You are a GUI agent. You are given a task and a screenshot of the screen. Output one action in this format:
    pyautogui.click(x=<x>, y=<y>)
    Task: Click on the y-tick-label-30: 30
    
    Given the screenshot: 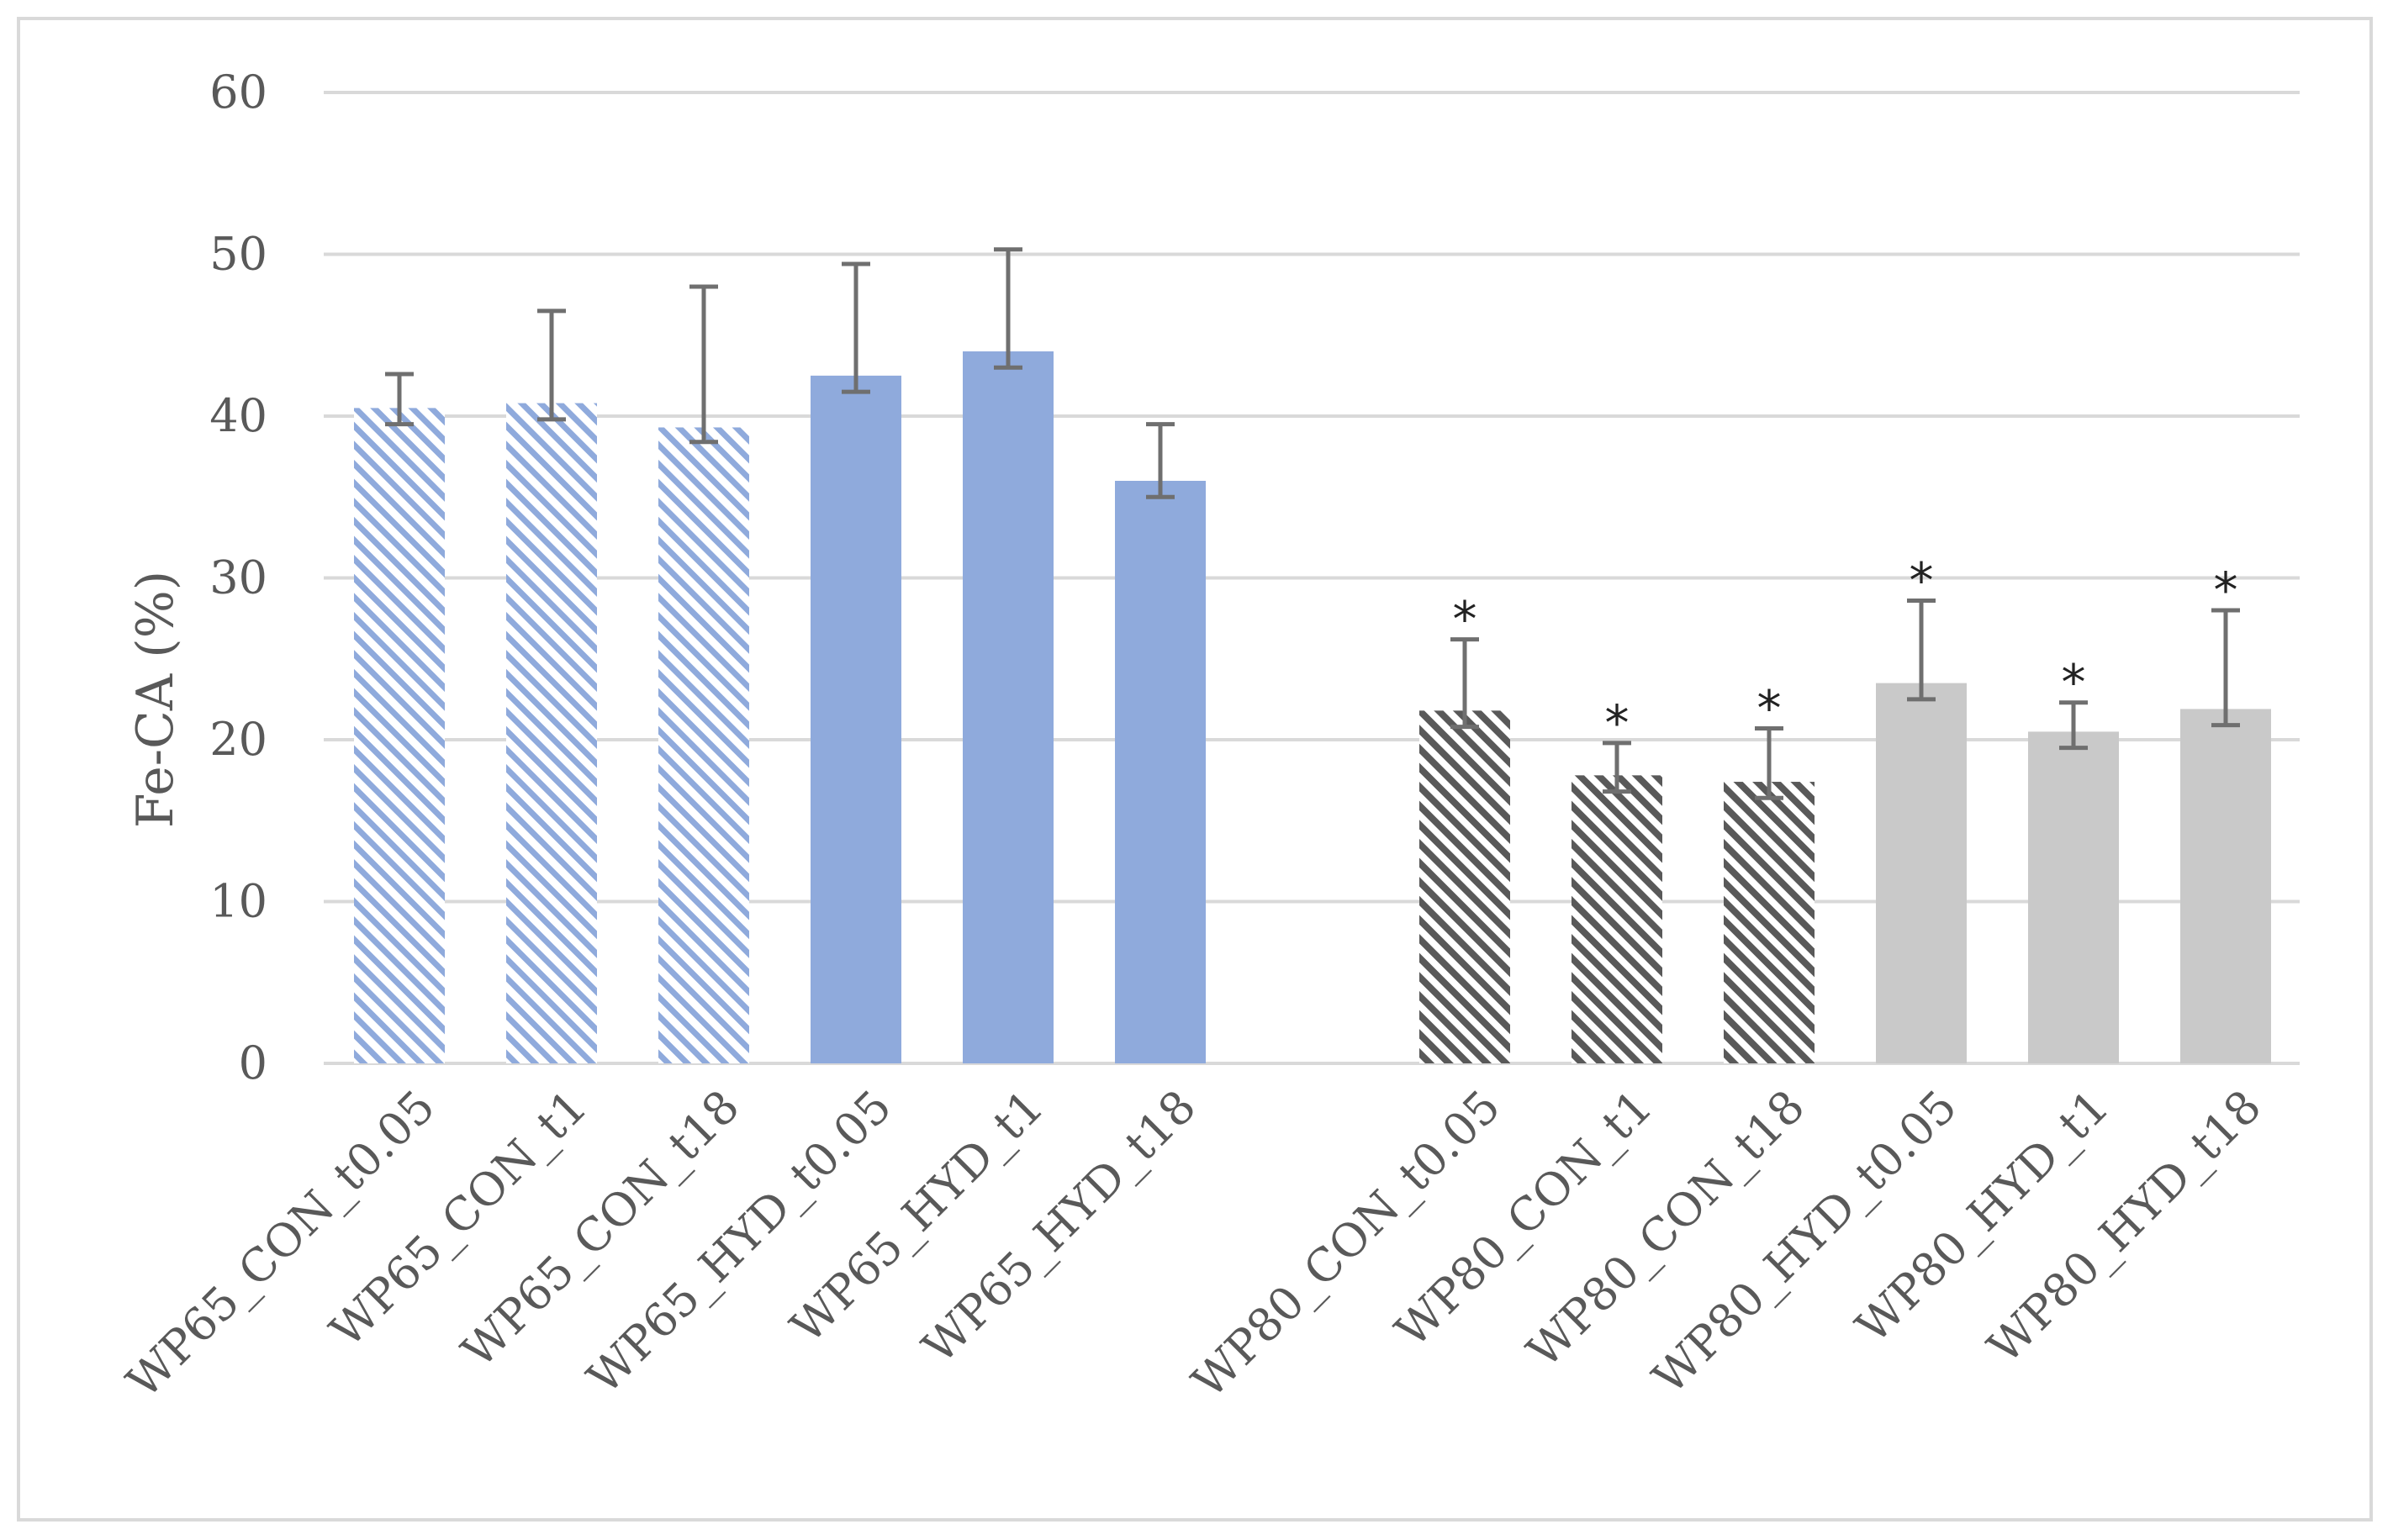 What is the action you would take?
    pyautogui.click(x=238, y=577)
    